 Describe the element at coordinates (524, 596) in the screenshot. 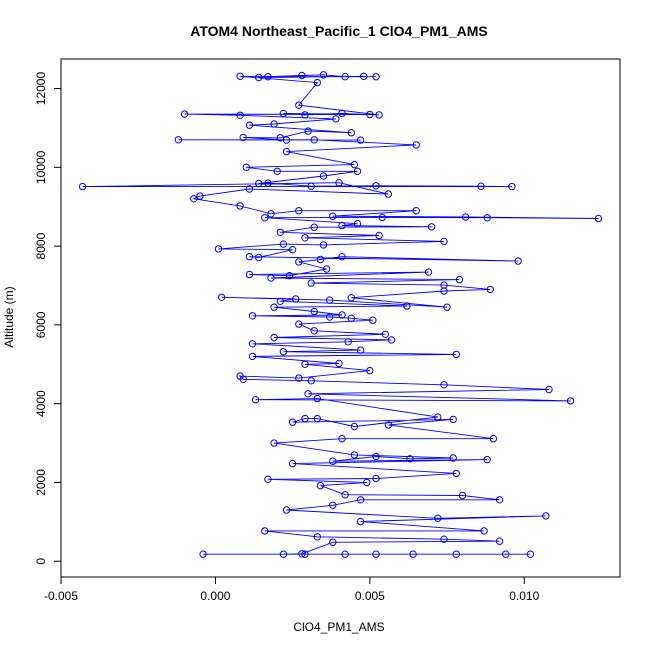

I see `x-tick-label: 0.010` at that location.